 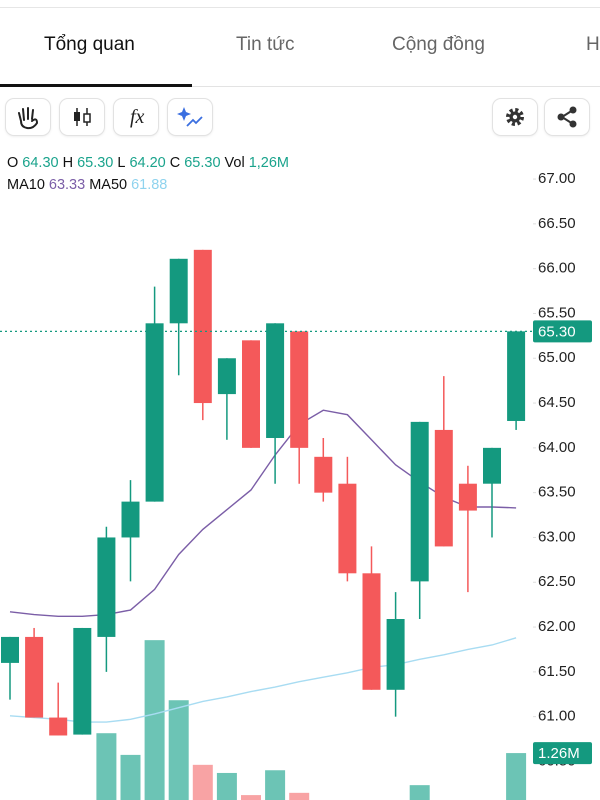 What do you see at coordinates (300, 86) in the screenshot?
I see `tab-divider` at bounding box center [300, 86].